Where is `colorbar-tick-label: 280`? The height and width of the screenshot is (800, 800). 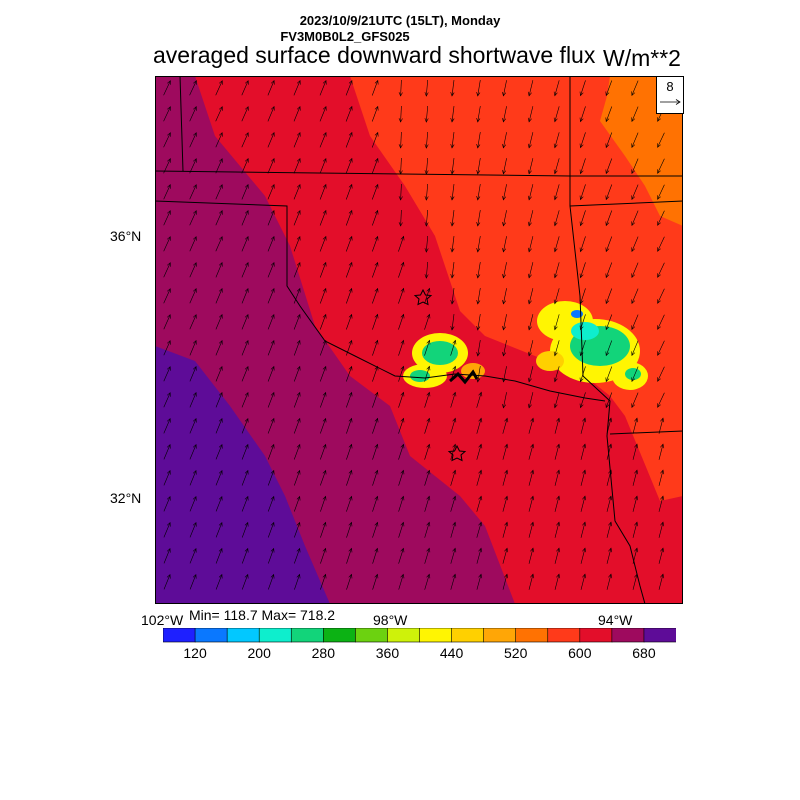
colorbar-tick-label: 280 is located at coordinates (323, 653).